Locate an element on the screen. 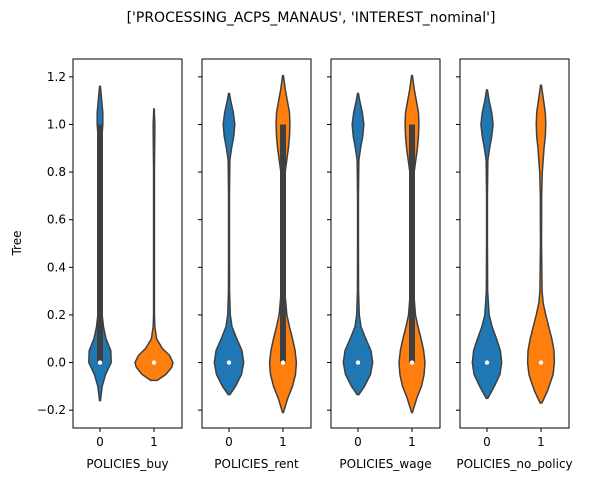 The height and width of the screenshot is (481, 592). y-axis-label: Tree is located at coordinates (17, 243).